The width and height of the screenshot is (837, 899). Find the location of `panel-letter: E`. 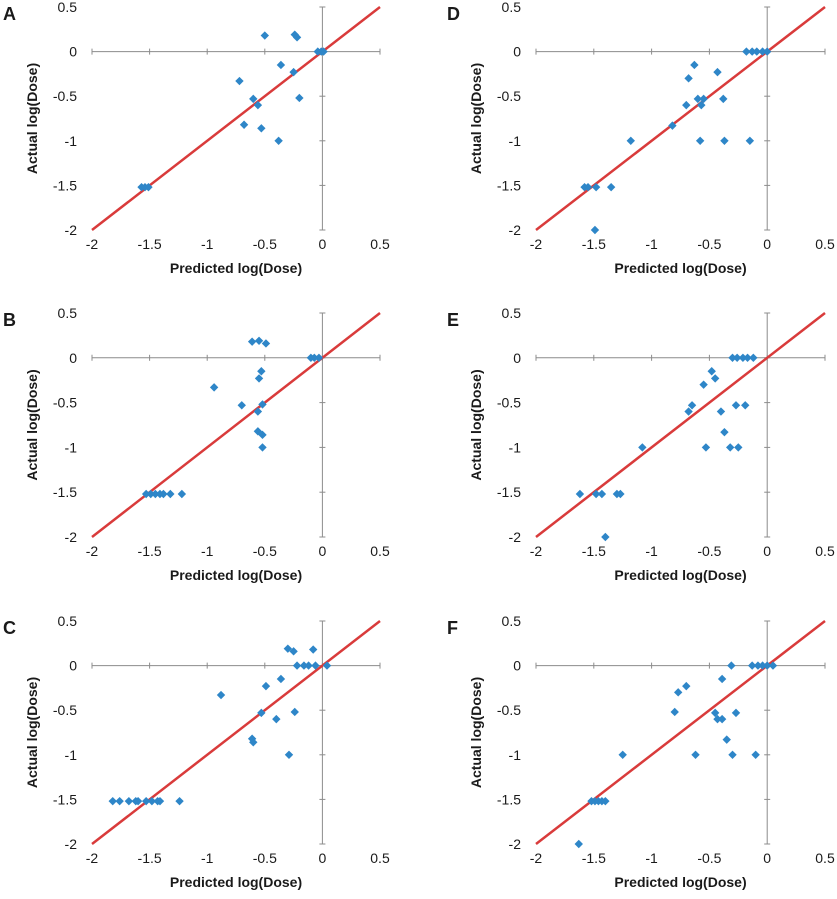

panel-letter: E is located at coordinates (453, 320).